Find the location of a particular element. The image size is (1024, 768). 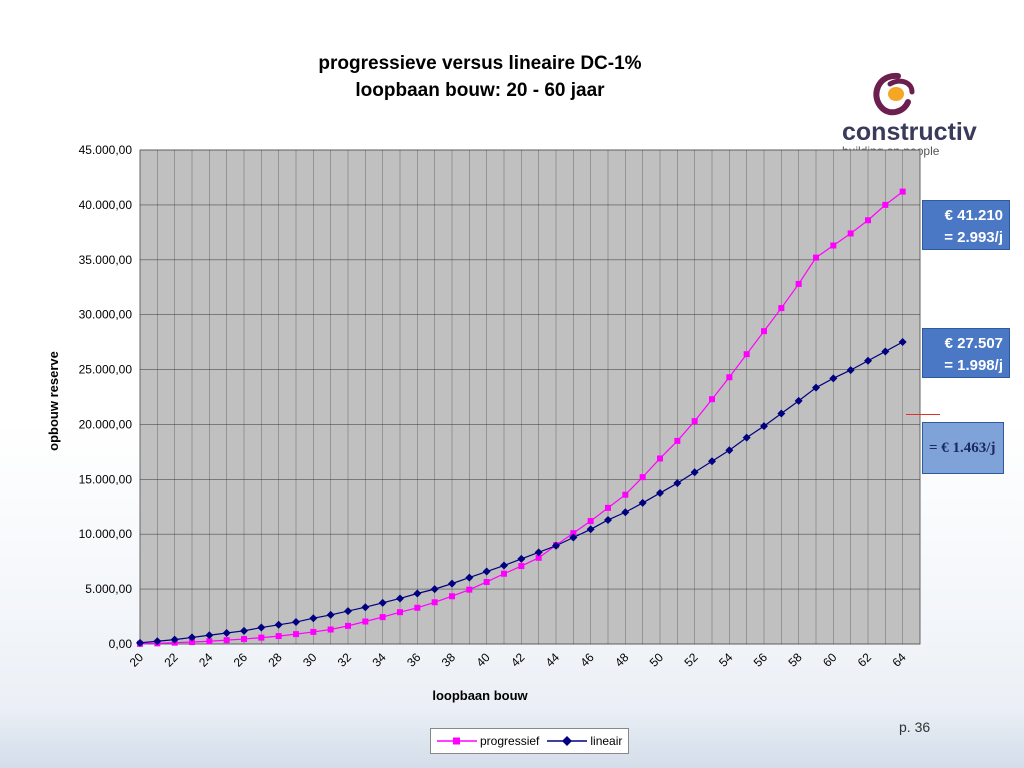

y-tick-label: 20.000,00 is located at coordinates (106, 424).